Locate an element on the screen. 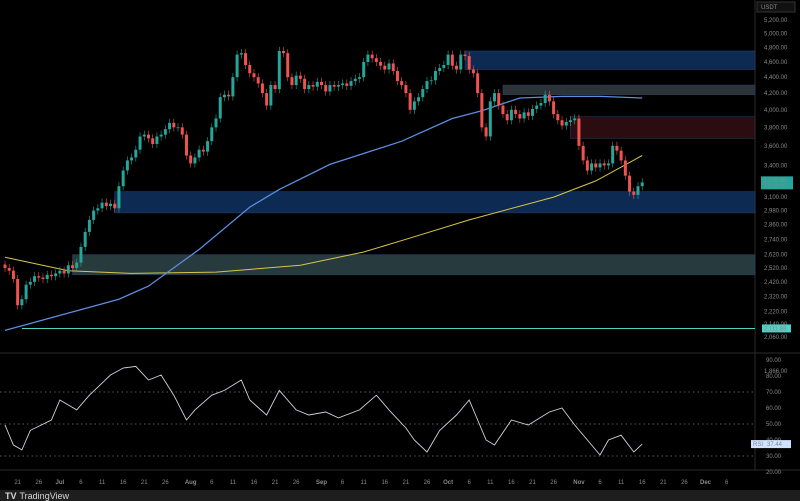 This screenshot has width=800, height=501. currency-badge is located at coordinates (776, 7).